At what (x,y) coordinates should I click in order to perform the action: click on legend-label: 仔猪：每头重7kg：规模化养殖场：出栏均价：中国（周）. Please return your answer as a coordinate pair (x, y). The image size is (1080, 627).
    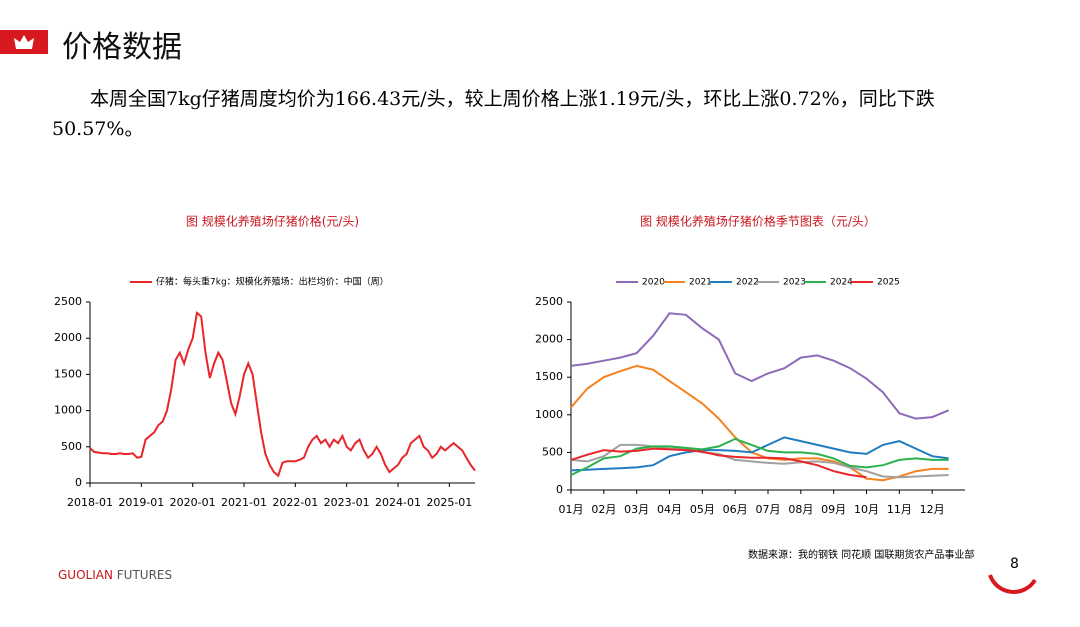
    Looking at the image, I should click on (272, 282).